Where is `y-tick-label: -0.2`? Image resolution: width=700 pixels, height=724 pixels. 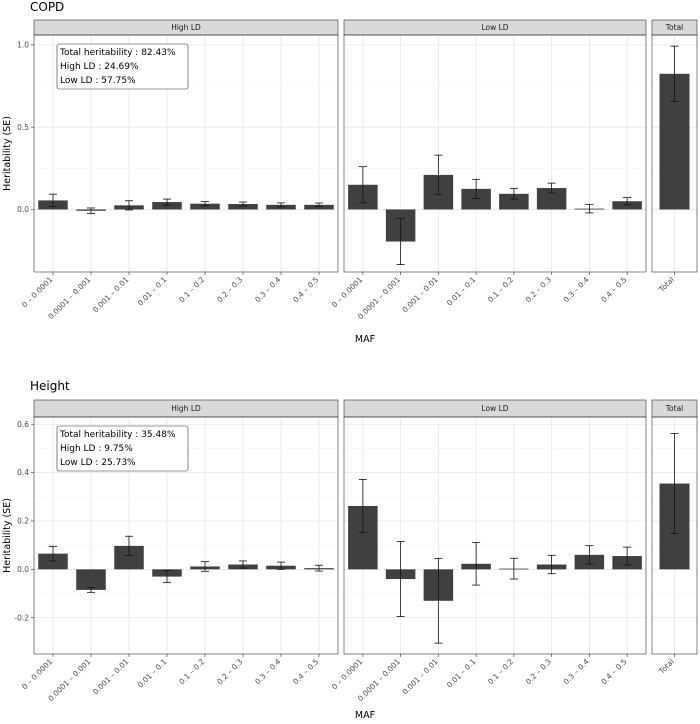
y-tick-label: -0.2 is located at coordinates (21, 617).